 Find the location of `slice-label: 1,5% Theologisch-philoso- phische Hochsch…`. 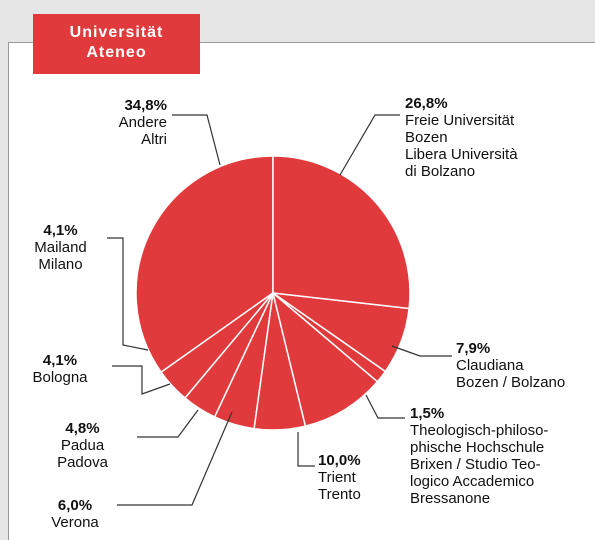

slice-label: 1,5% Theologisch-philoso- phische Hochsch… is located at coordinates (479, 456).